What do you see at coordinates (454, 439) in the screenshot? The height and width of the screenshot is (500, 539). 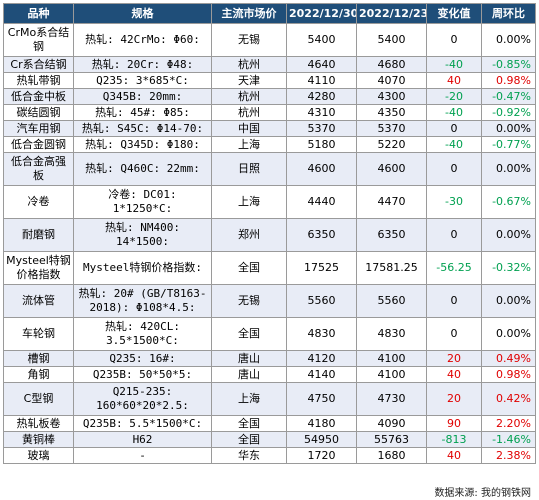 I see `cell-change: -813` at bounding box center [454, 439].